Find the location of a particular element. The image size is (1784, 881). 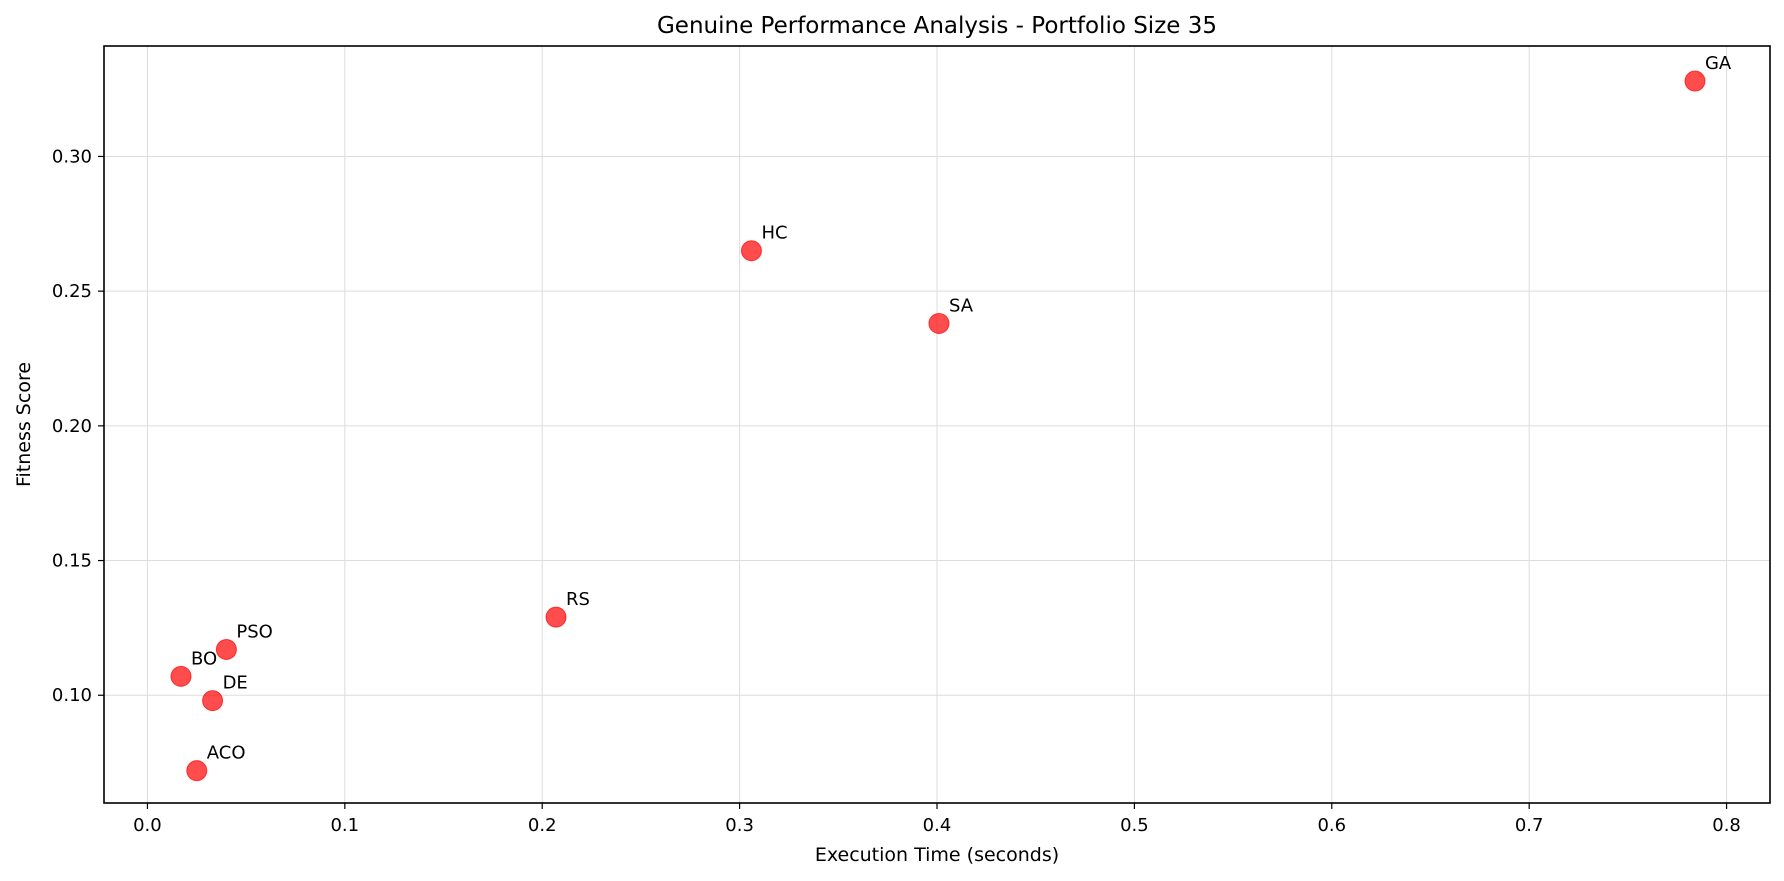

y-tick-label-2: 0.20 is located at coordinates (72, 426).